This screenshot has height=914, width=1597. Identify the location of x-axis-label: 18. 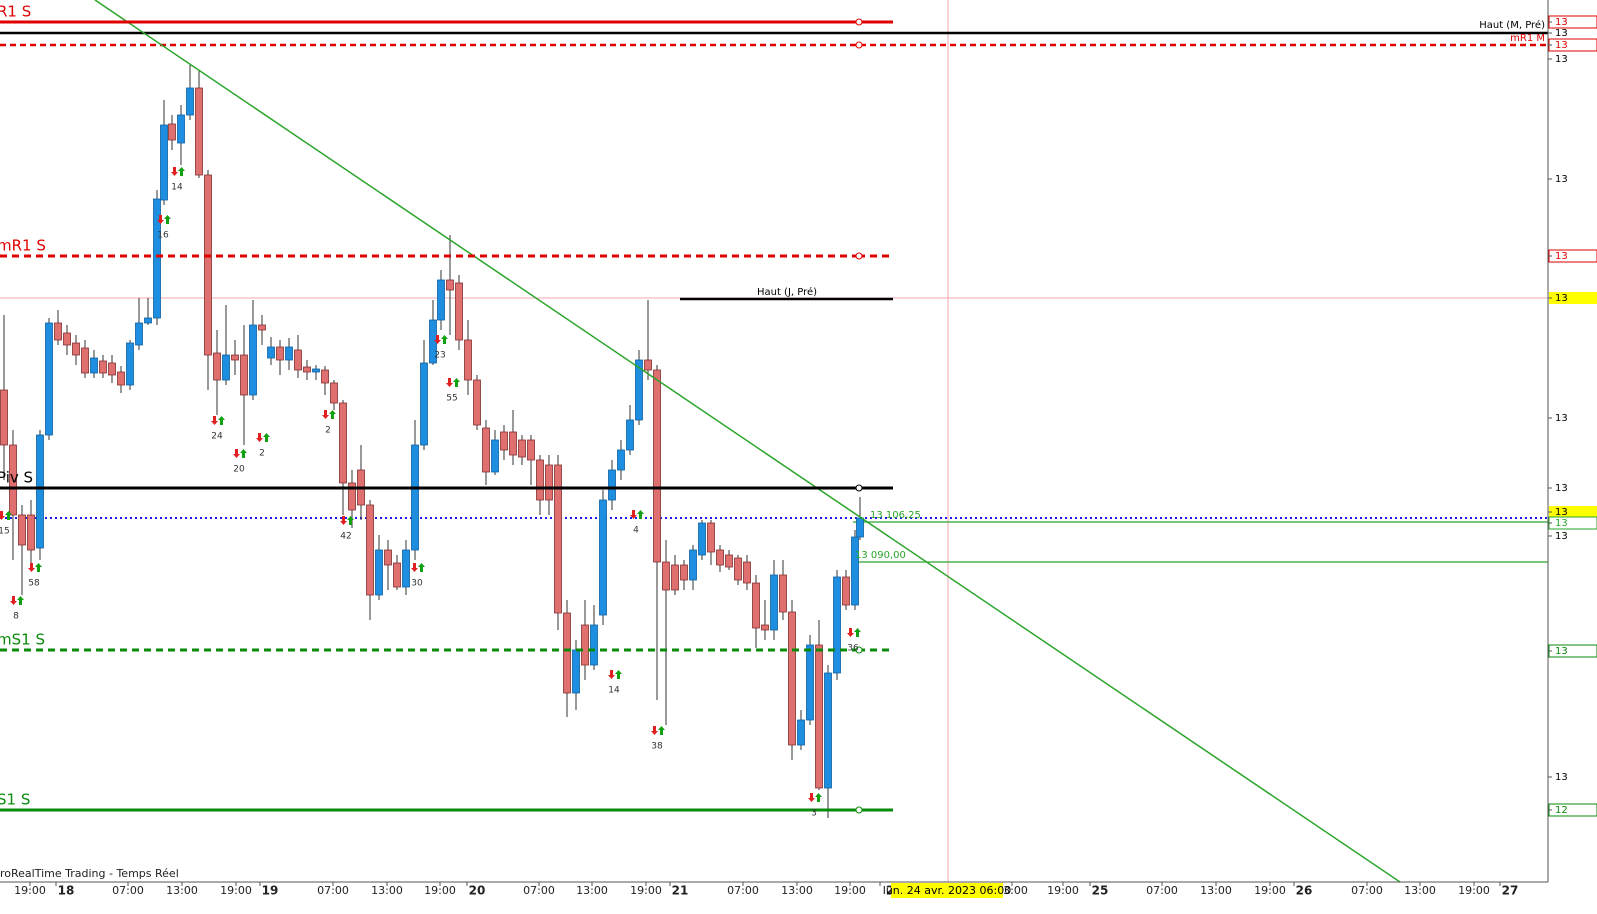
(66, 891).